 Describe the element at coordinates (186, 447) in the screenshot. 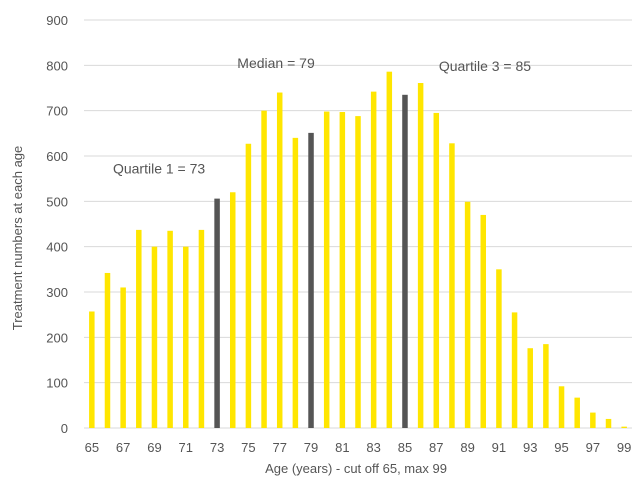

I see `x-tick-label: 71` at that location.